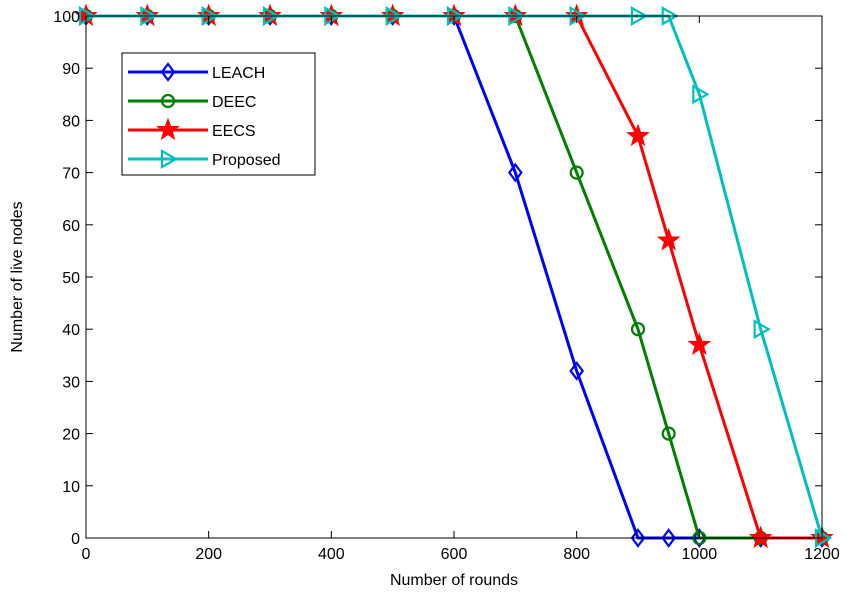 Image resolution: width=846 pixels, height=594 pixels. Describe the element at coordinates (71, 121) in the screenshot. I see `y-tick-label: 80` at that location.